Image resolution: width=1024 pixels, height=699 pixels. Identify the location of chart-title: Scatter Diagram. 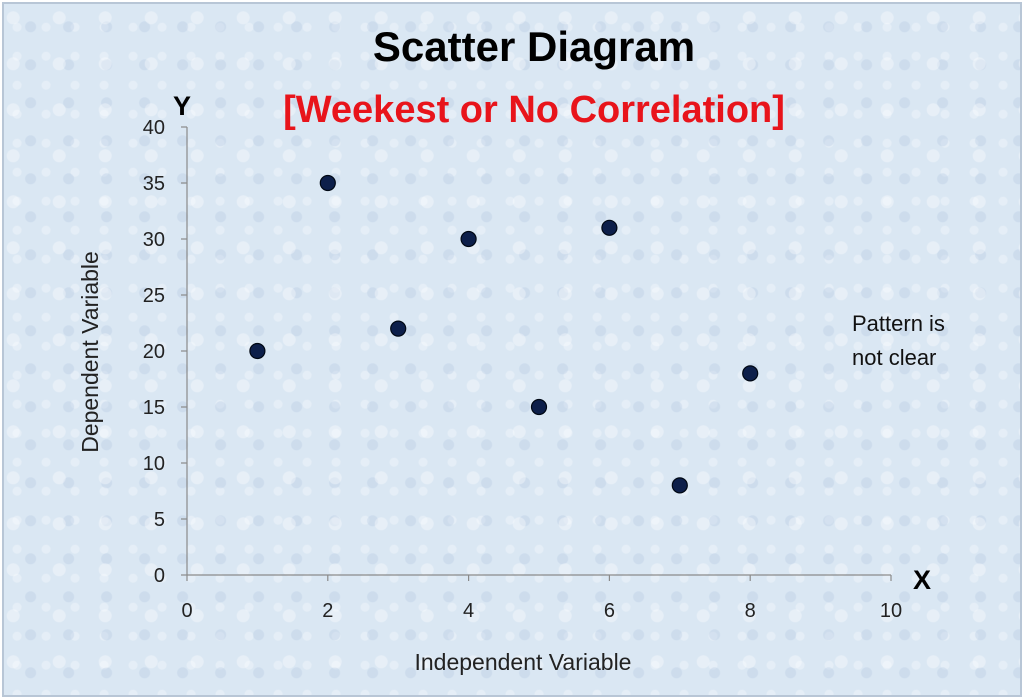
(534, 46).